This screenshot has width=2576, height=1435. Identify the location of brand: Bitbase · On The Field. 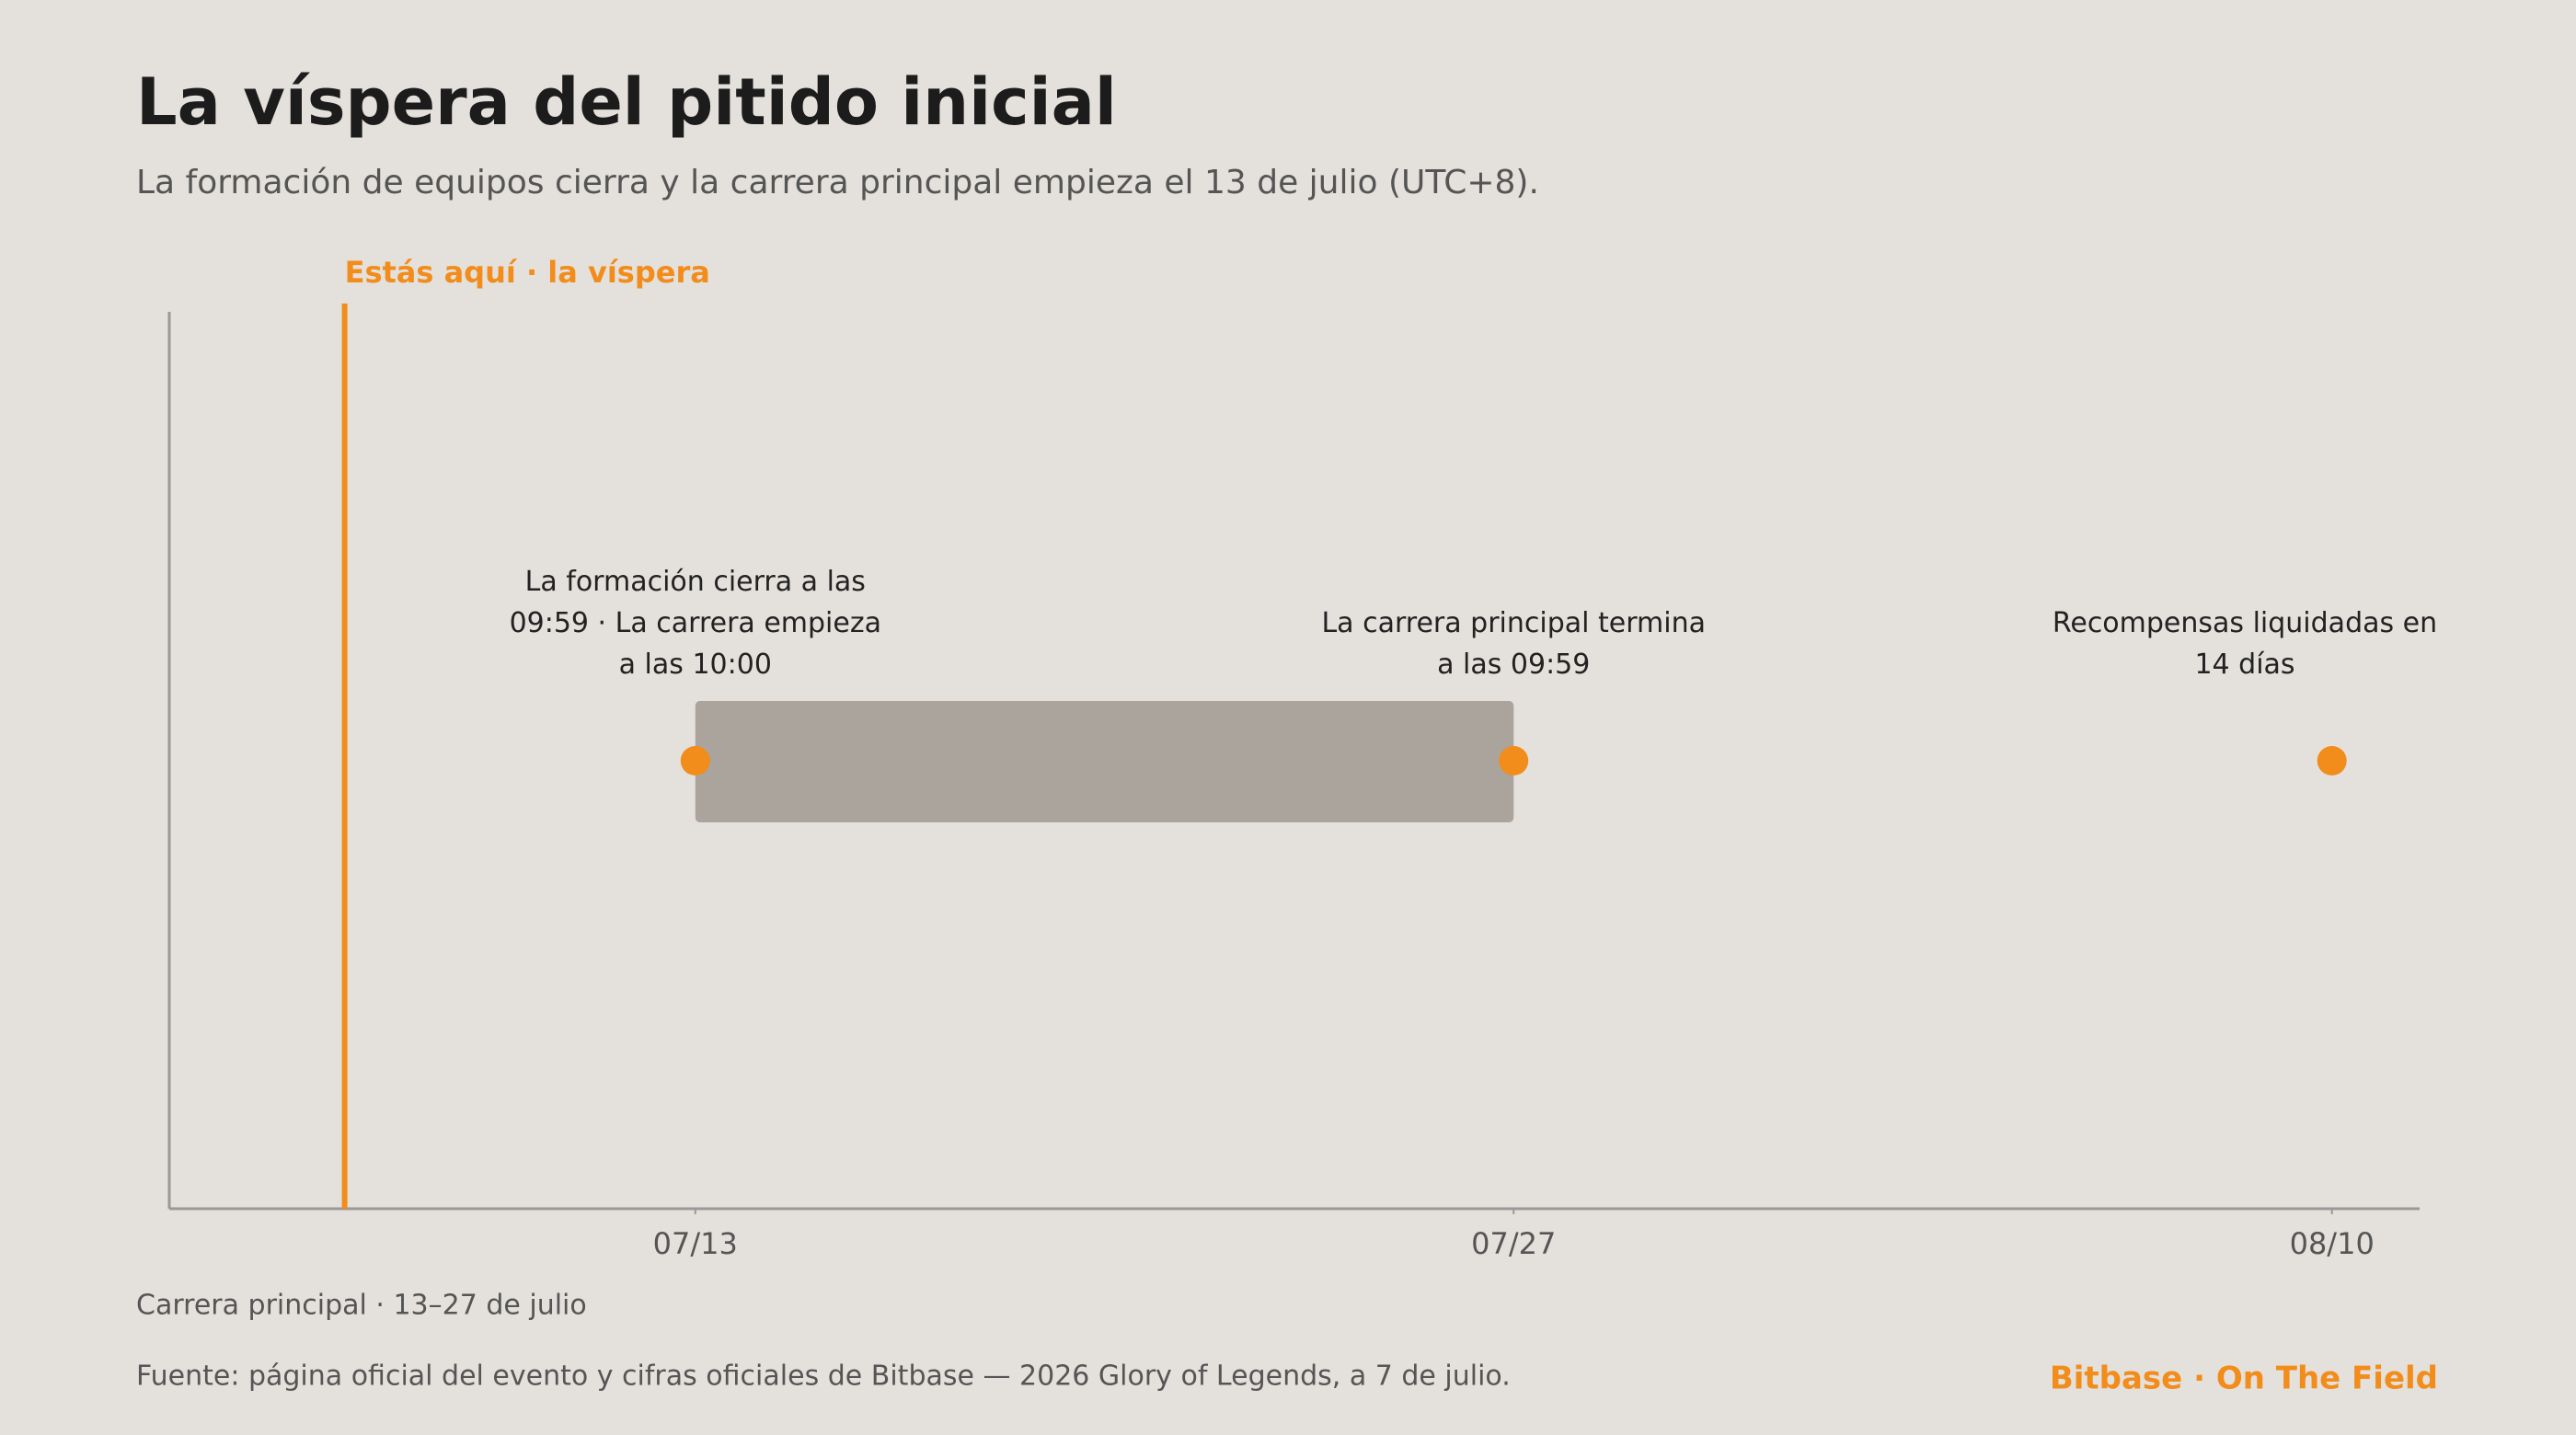
(2244, 1378).